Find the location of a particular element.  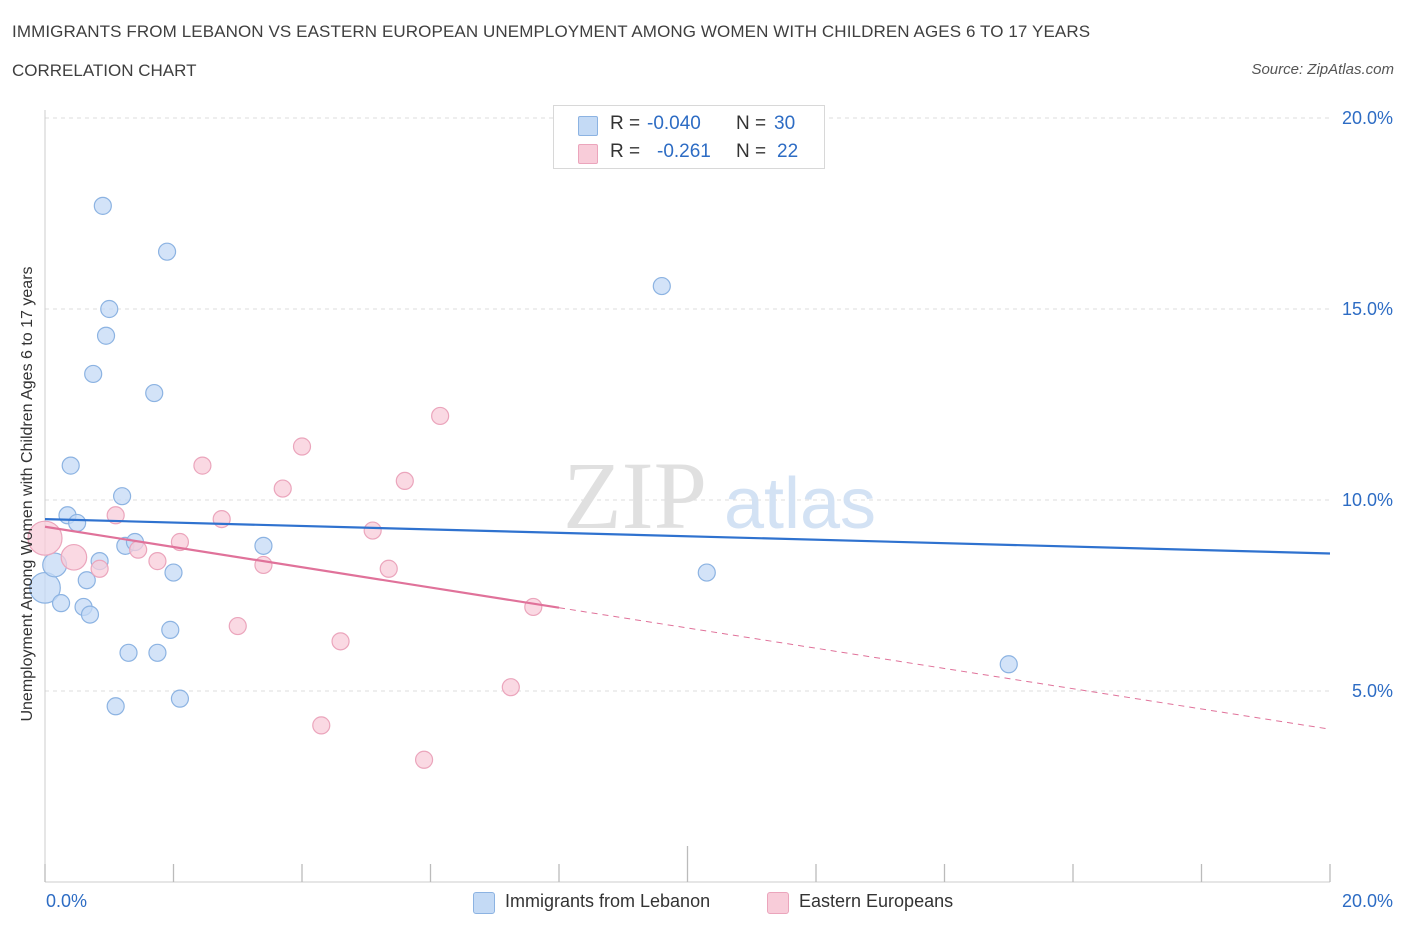

trend-line-lebanon is located at coordinates (687, 536).